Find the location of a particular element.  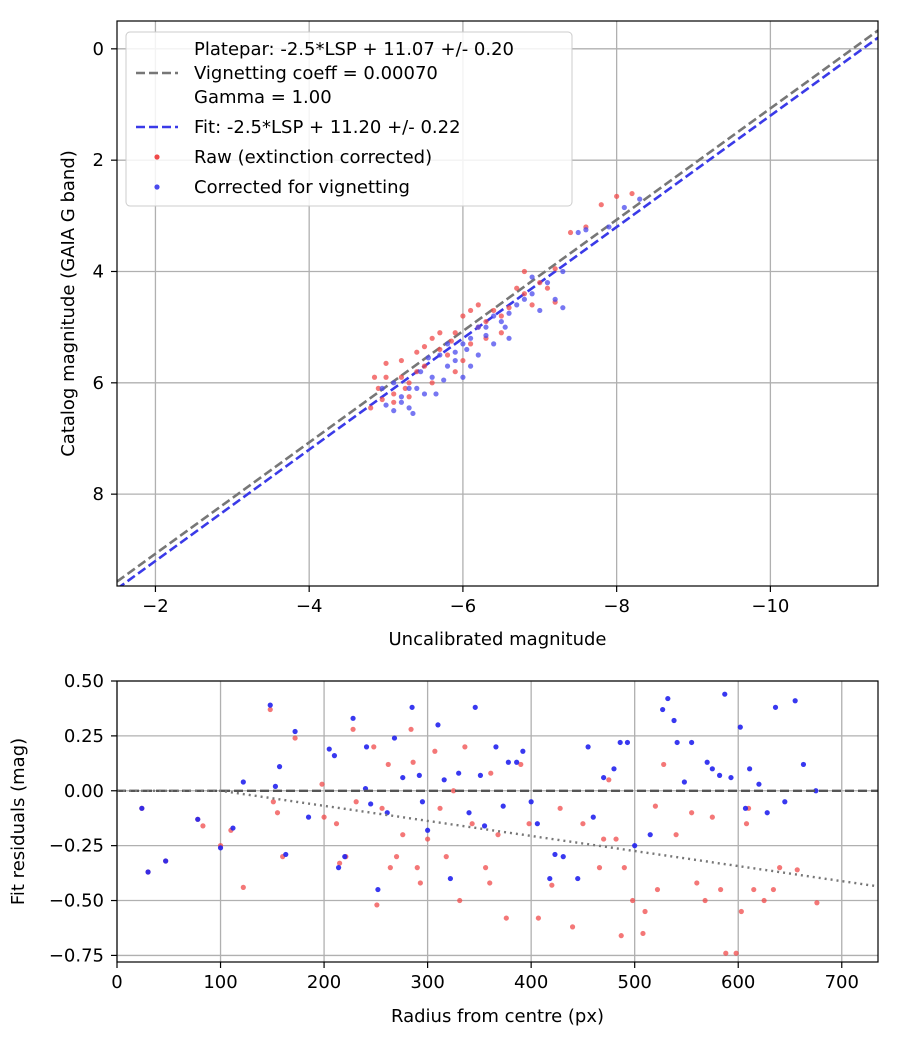

top-y-tick-label: 2 is located at coordinates (98, 160).